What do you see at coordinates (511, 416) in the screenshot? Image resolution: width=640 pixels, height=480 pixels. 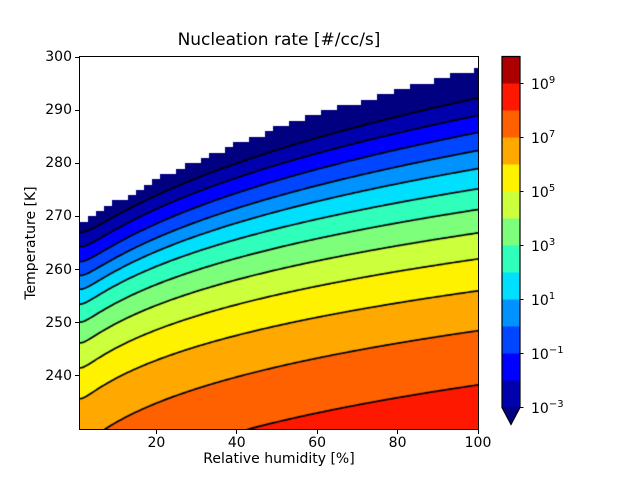 I see `colorbar-extend-min-arrow` at bounding box center [511, 416].